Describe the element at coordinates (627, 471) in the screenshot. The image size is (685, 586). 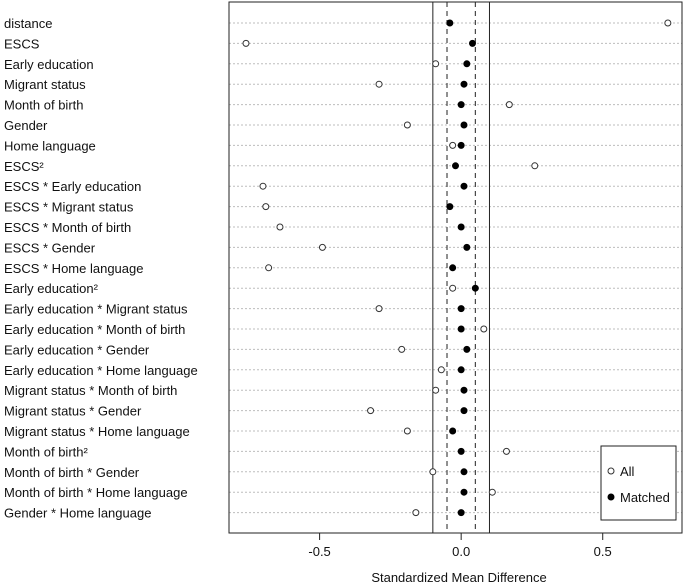
I see `legend-label-all: All` at that location.